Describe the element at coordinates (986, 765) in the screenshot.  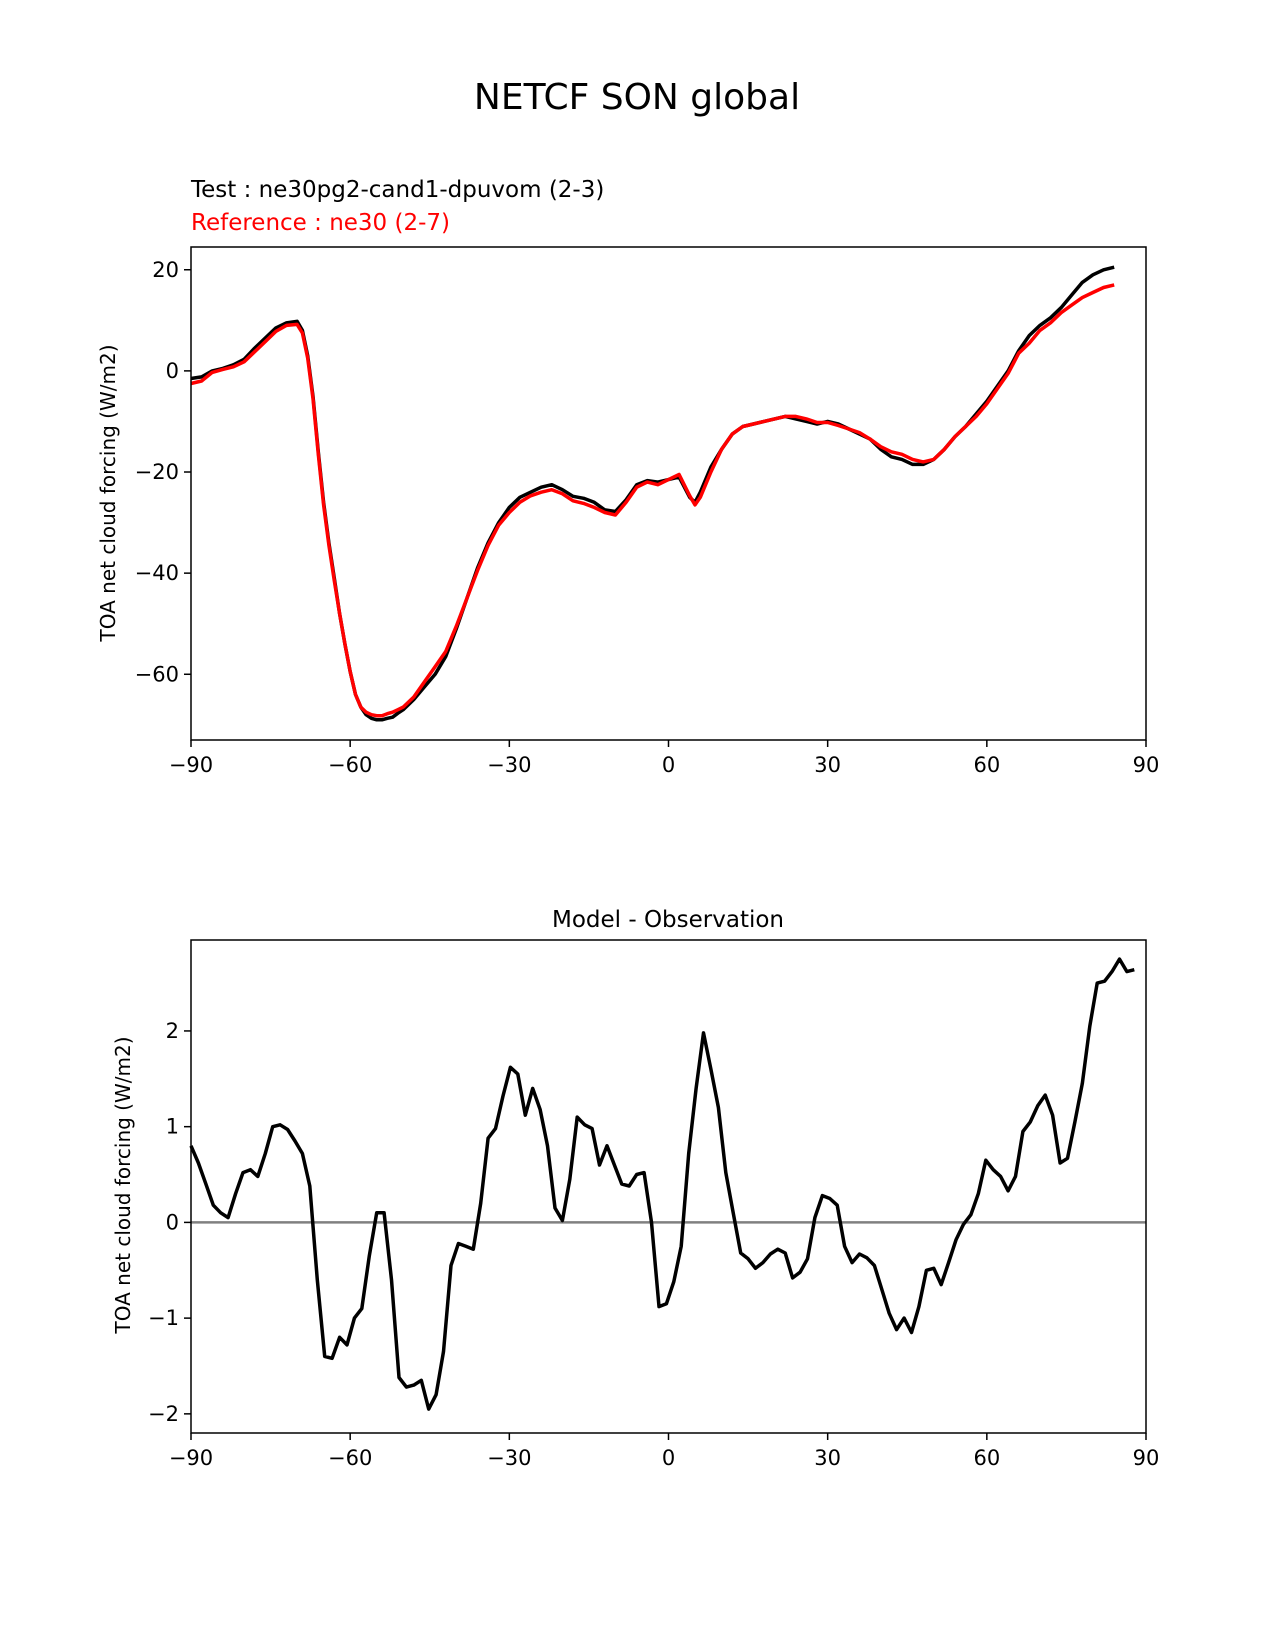
I see `top-x-tick-label: 60` at that location.